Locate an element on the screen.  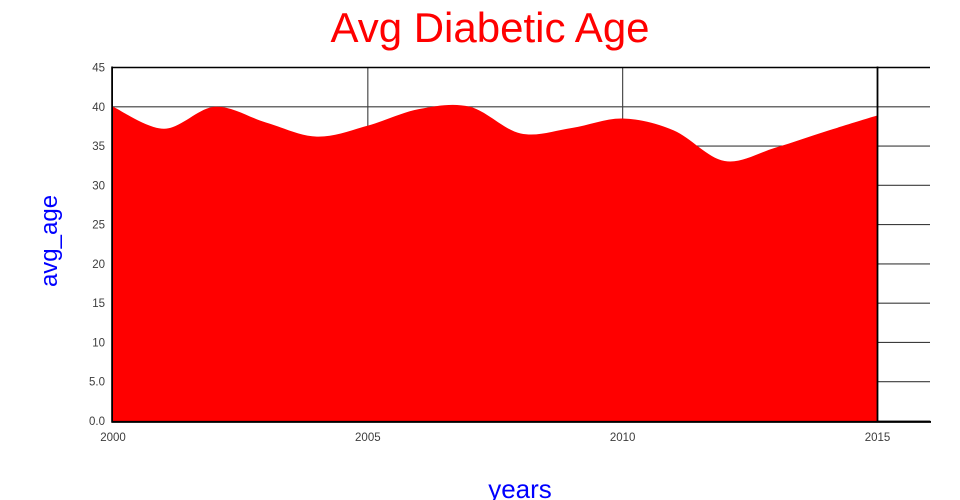
y-tick-label: 40 is located at coordinates (98, 108).